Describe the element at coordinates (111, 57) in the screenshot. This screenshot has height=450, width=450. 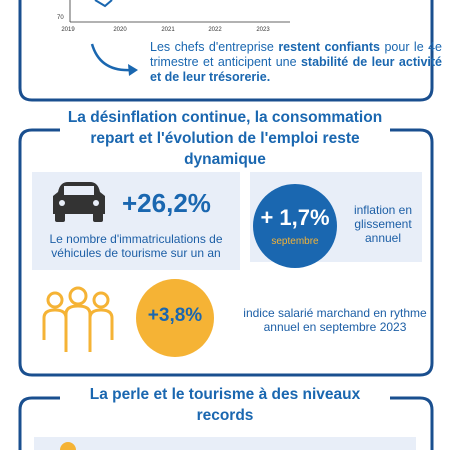
I see `arrow` at that location.